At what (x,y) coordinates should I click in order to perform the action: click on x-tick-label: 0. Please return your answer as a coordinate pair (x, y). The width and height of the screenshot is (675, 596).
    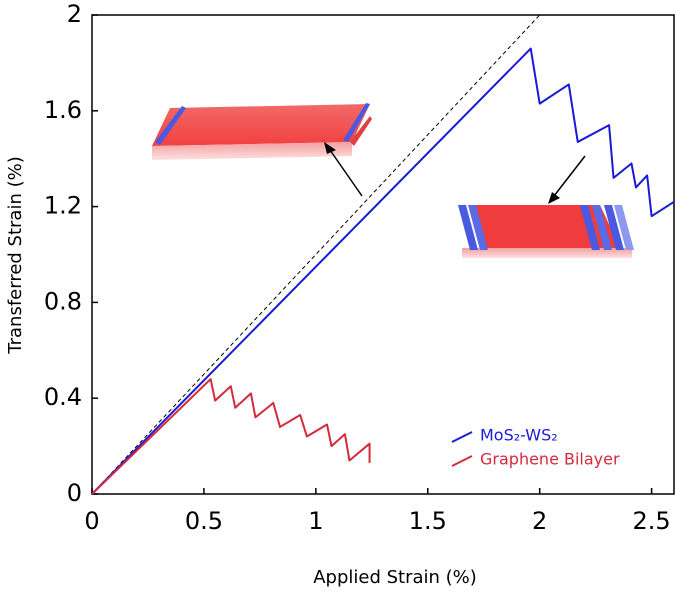
    Looking at the image, I should click on (91, 521).